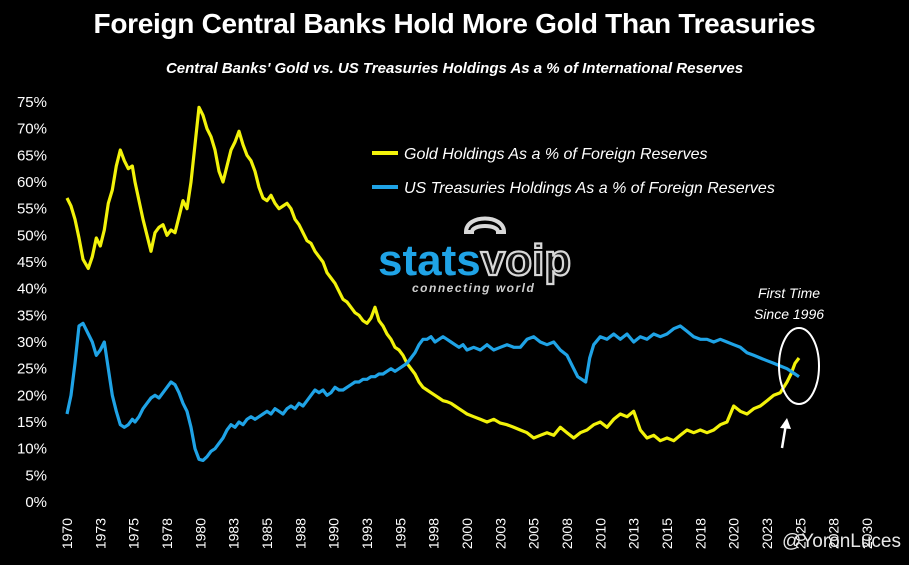 This screenshot has width=909, height=565. I want to click on annotation: First Time Since 1996, so click(789, 367).